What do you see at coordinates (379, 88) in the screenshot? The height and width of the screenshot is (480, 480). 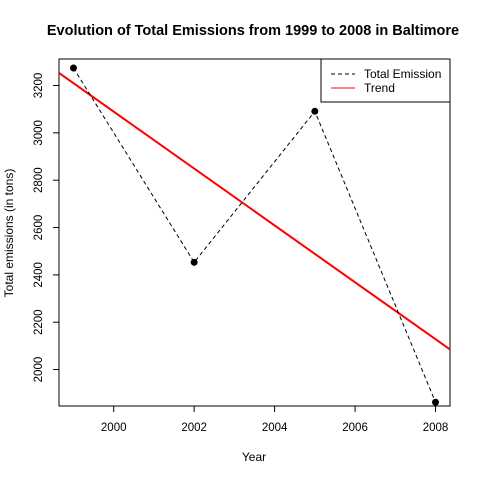 I see `legend-label-trend: Trend` at bounding box center [379, 88].